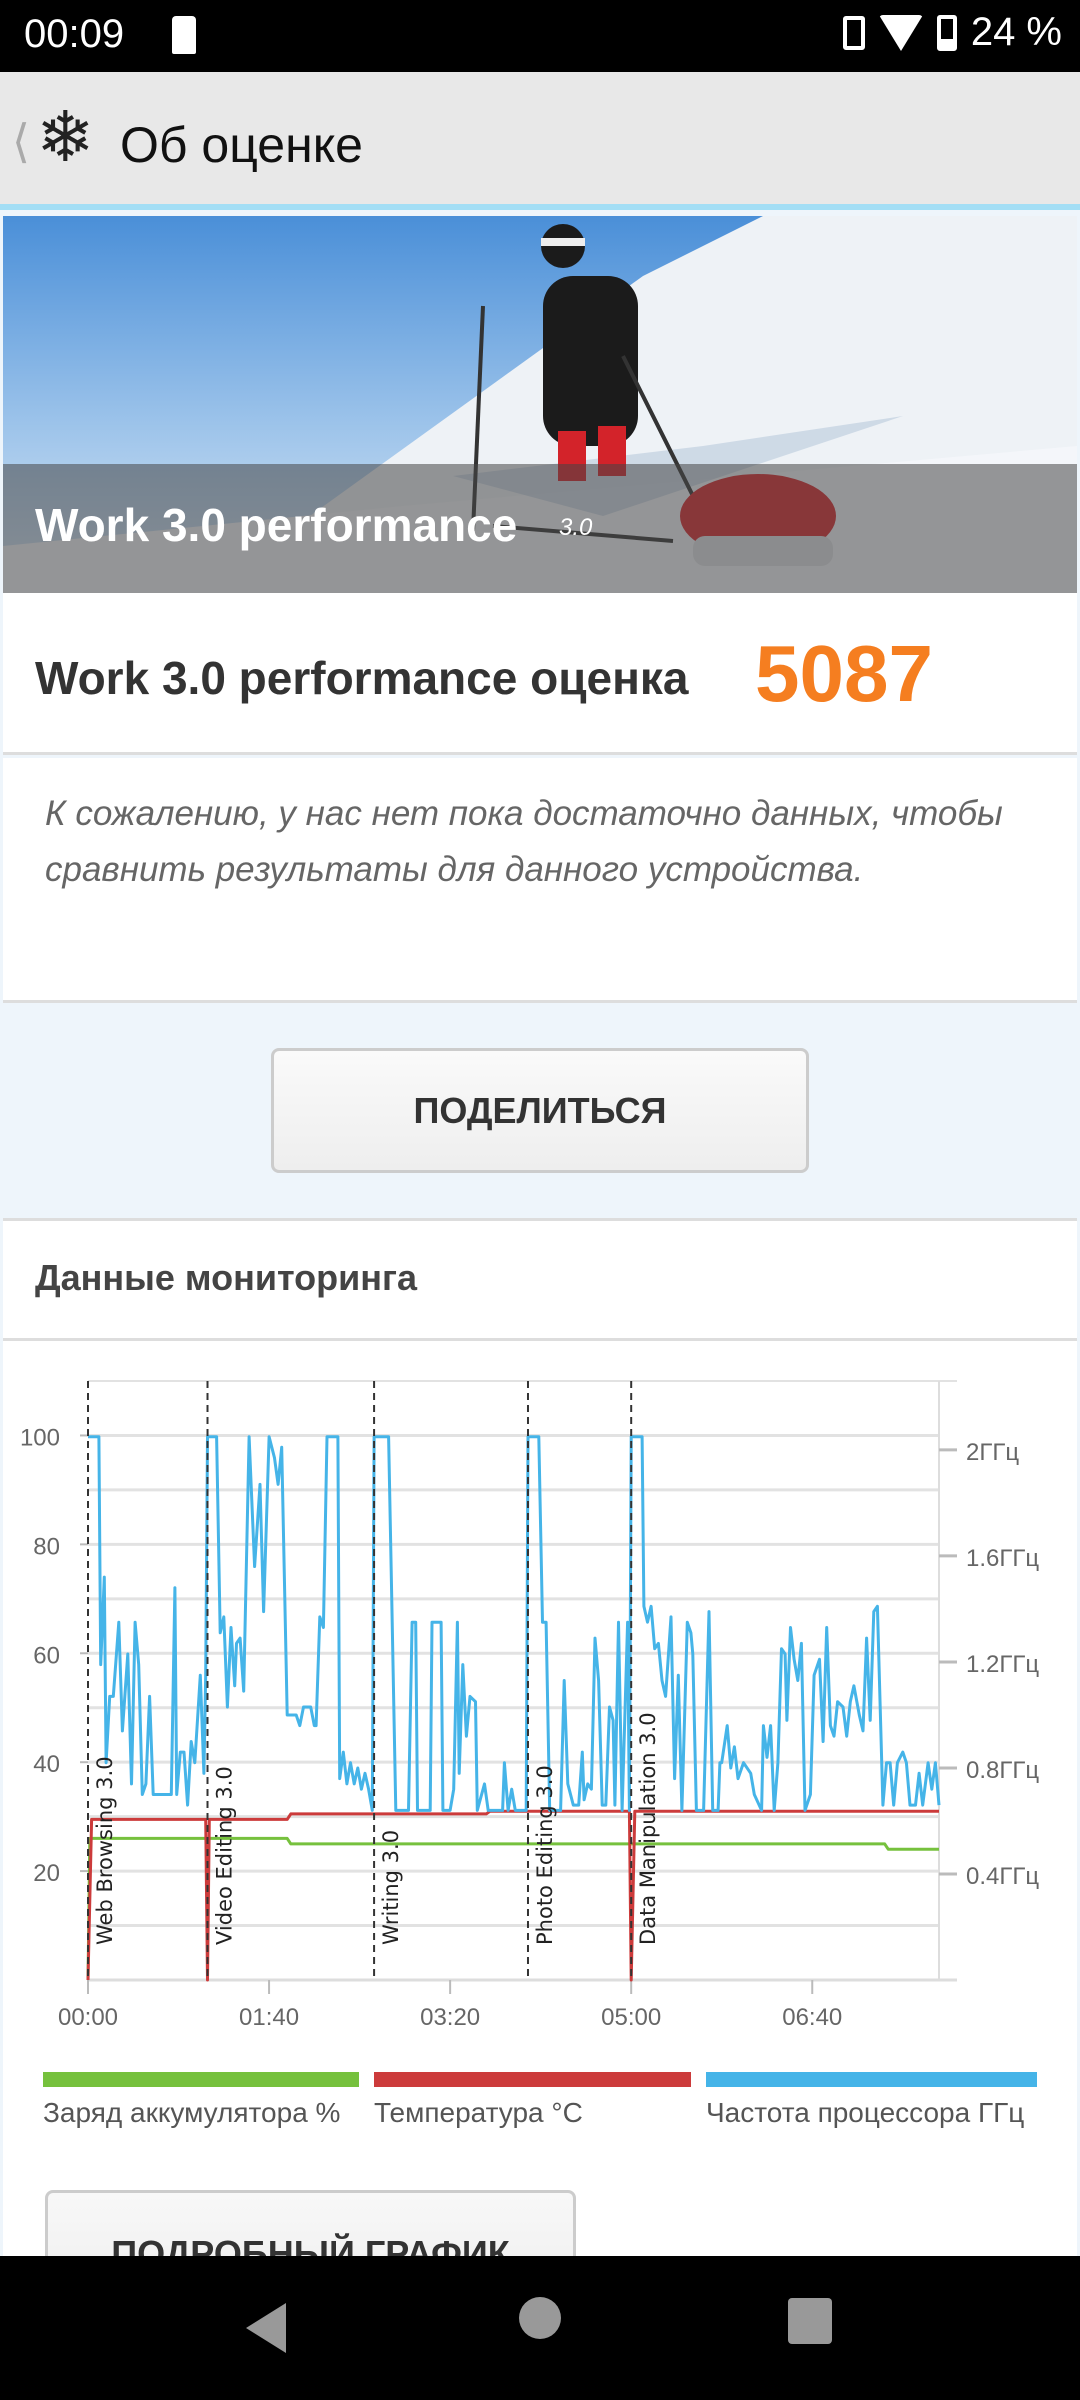 The width and height of the screenshot is (1080, 2400). What do you see at coordinates (514, 1623) in the screenshot?
I see `series-line-cpu` at bounding box center [514, 1623].